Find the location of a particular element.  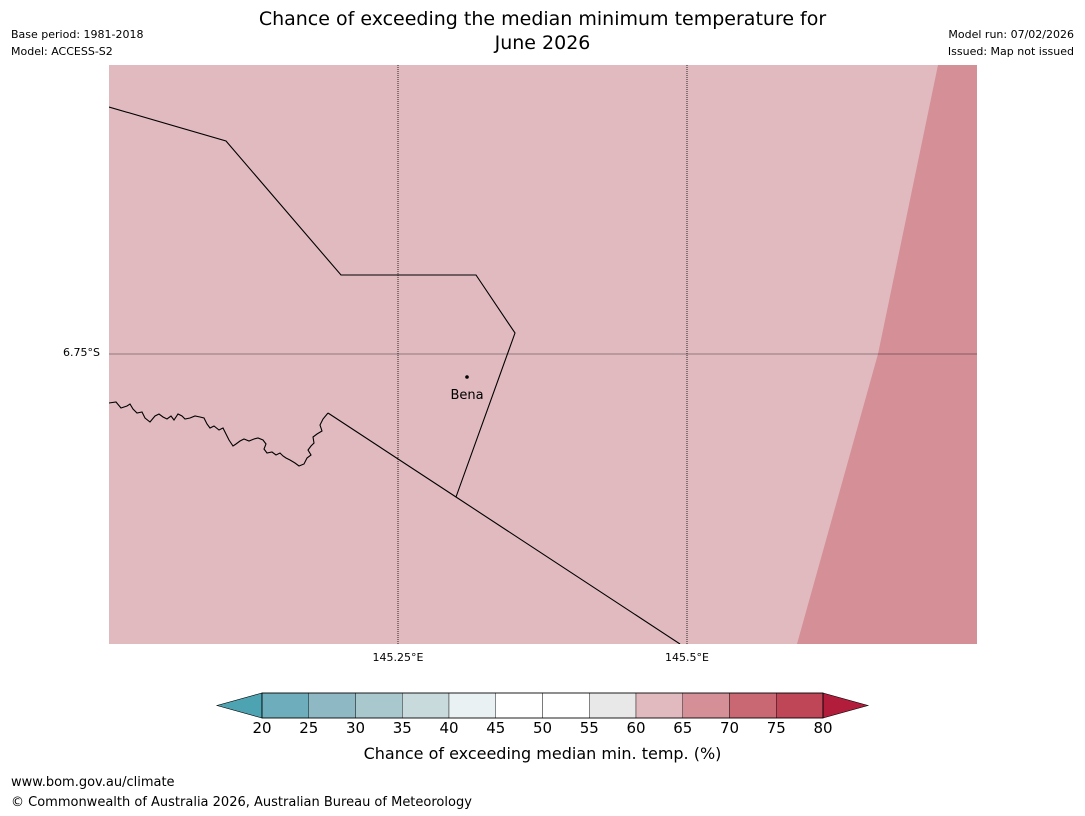

colorbar-tick-30: 30 is located at coordinates (355, 728).